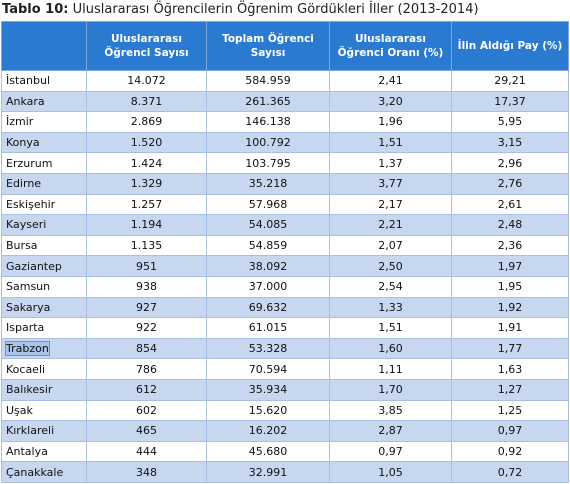 This screenshot has width=570, height=484. I want to click on table-row: Bursa 1.135 54.859 2,07 2,36, so click(285, 245).